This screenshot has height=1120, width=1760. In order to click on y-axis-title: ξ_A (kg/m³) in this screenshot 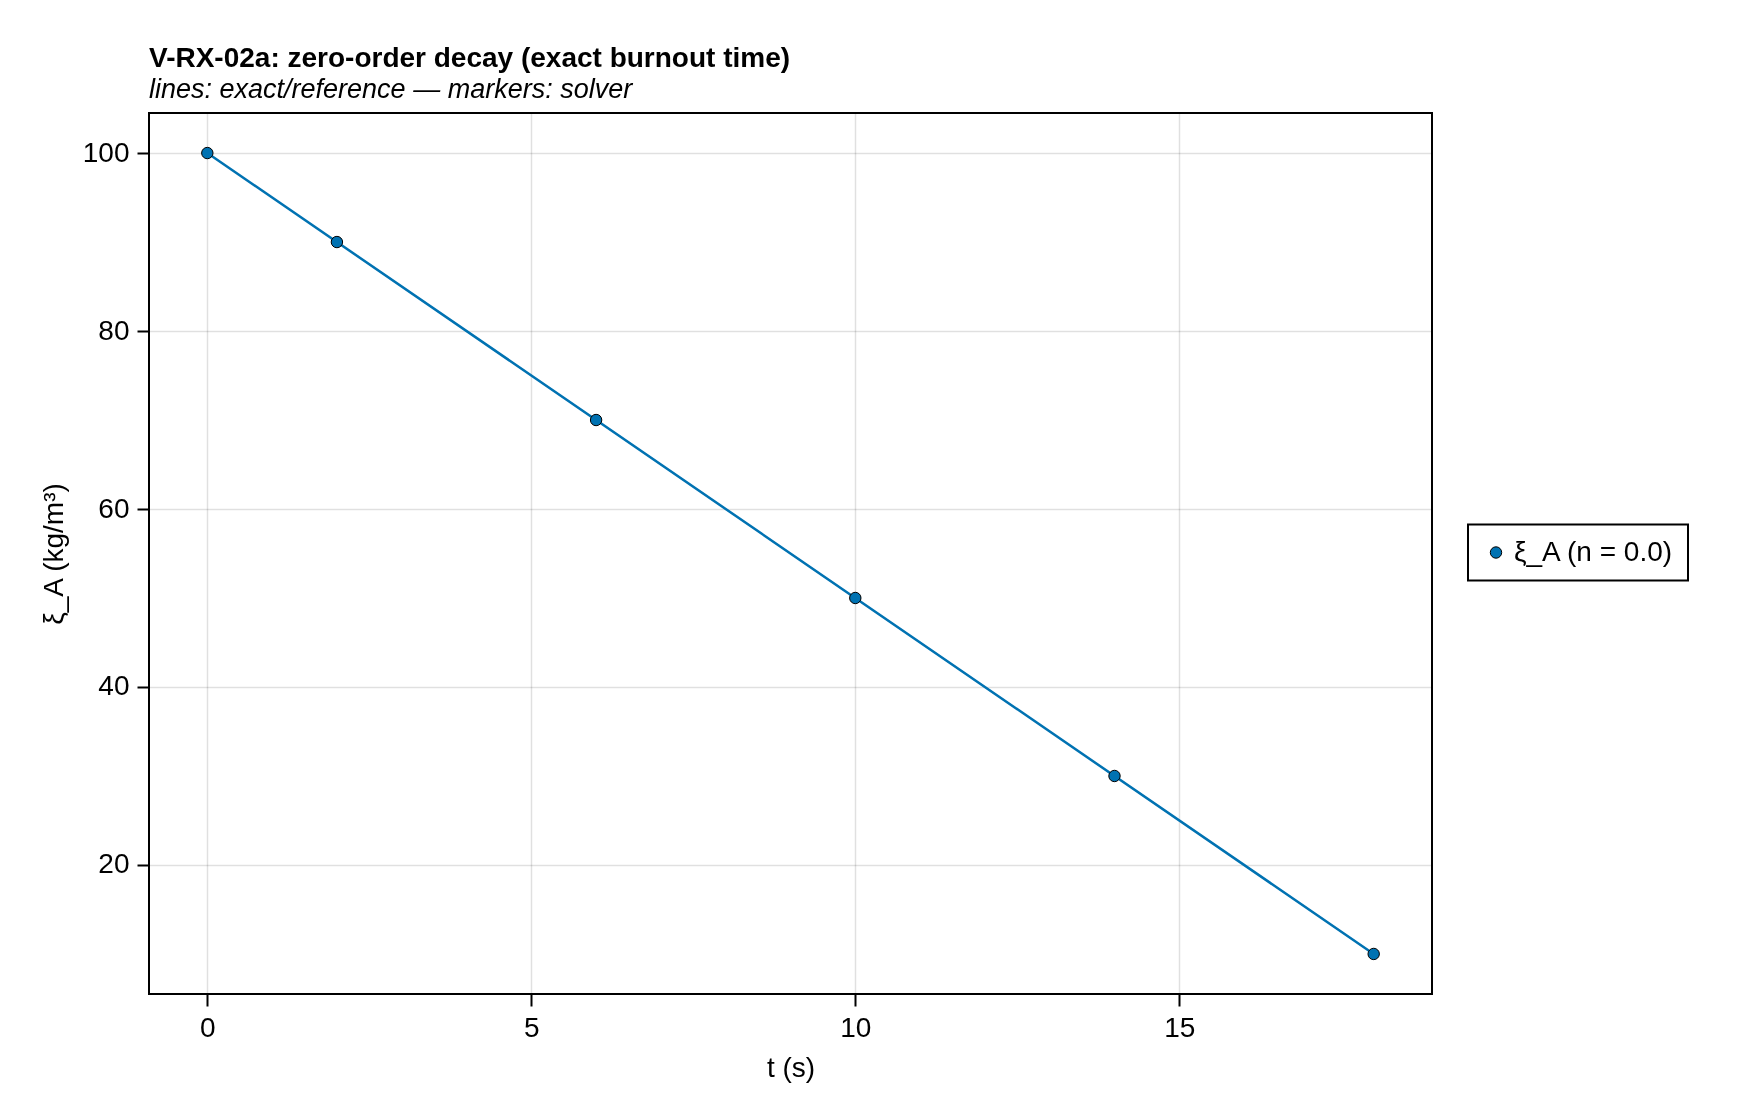, I will do `click(53, 554)`.